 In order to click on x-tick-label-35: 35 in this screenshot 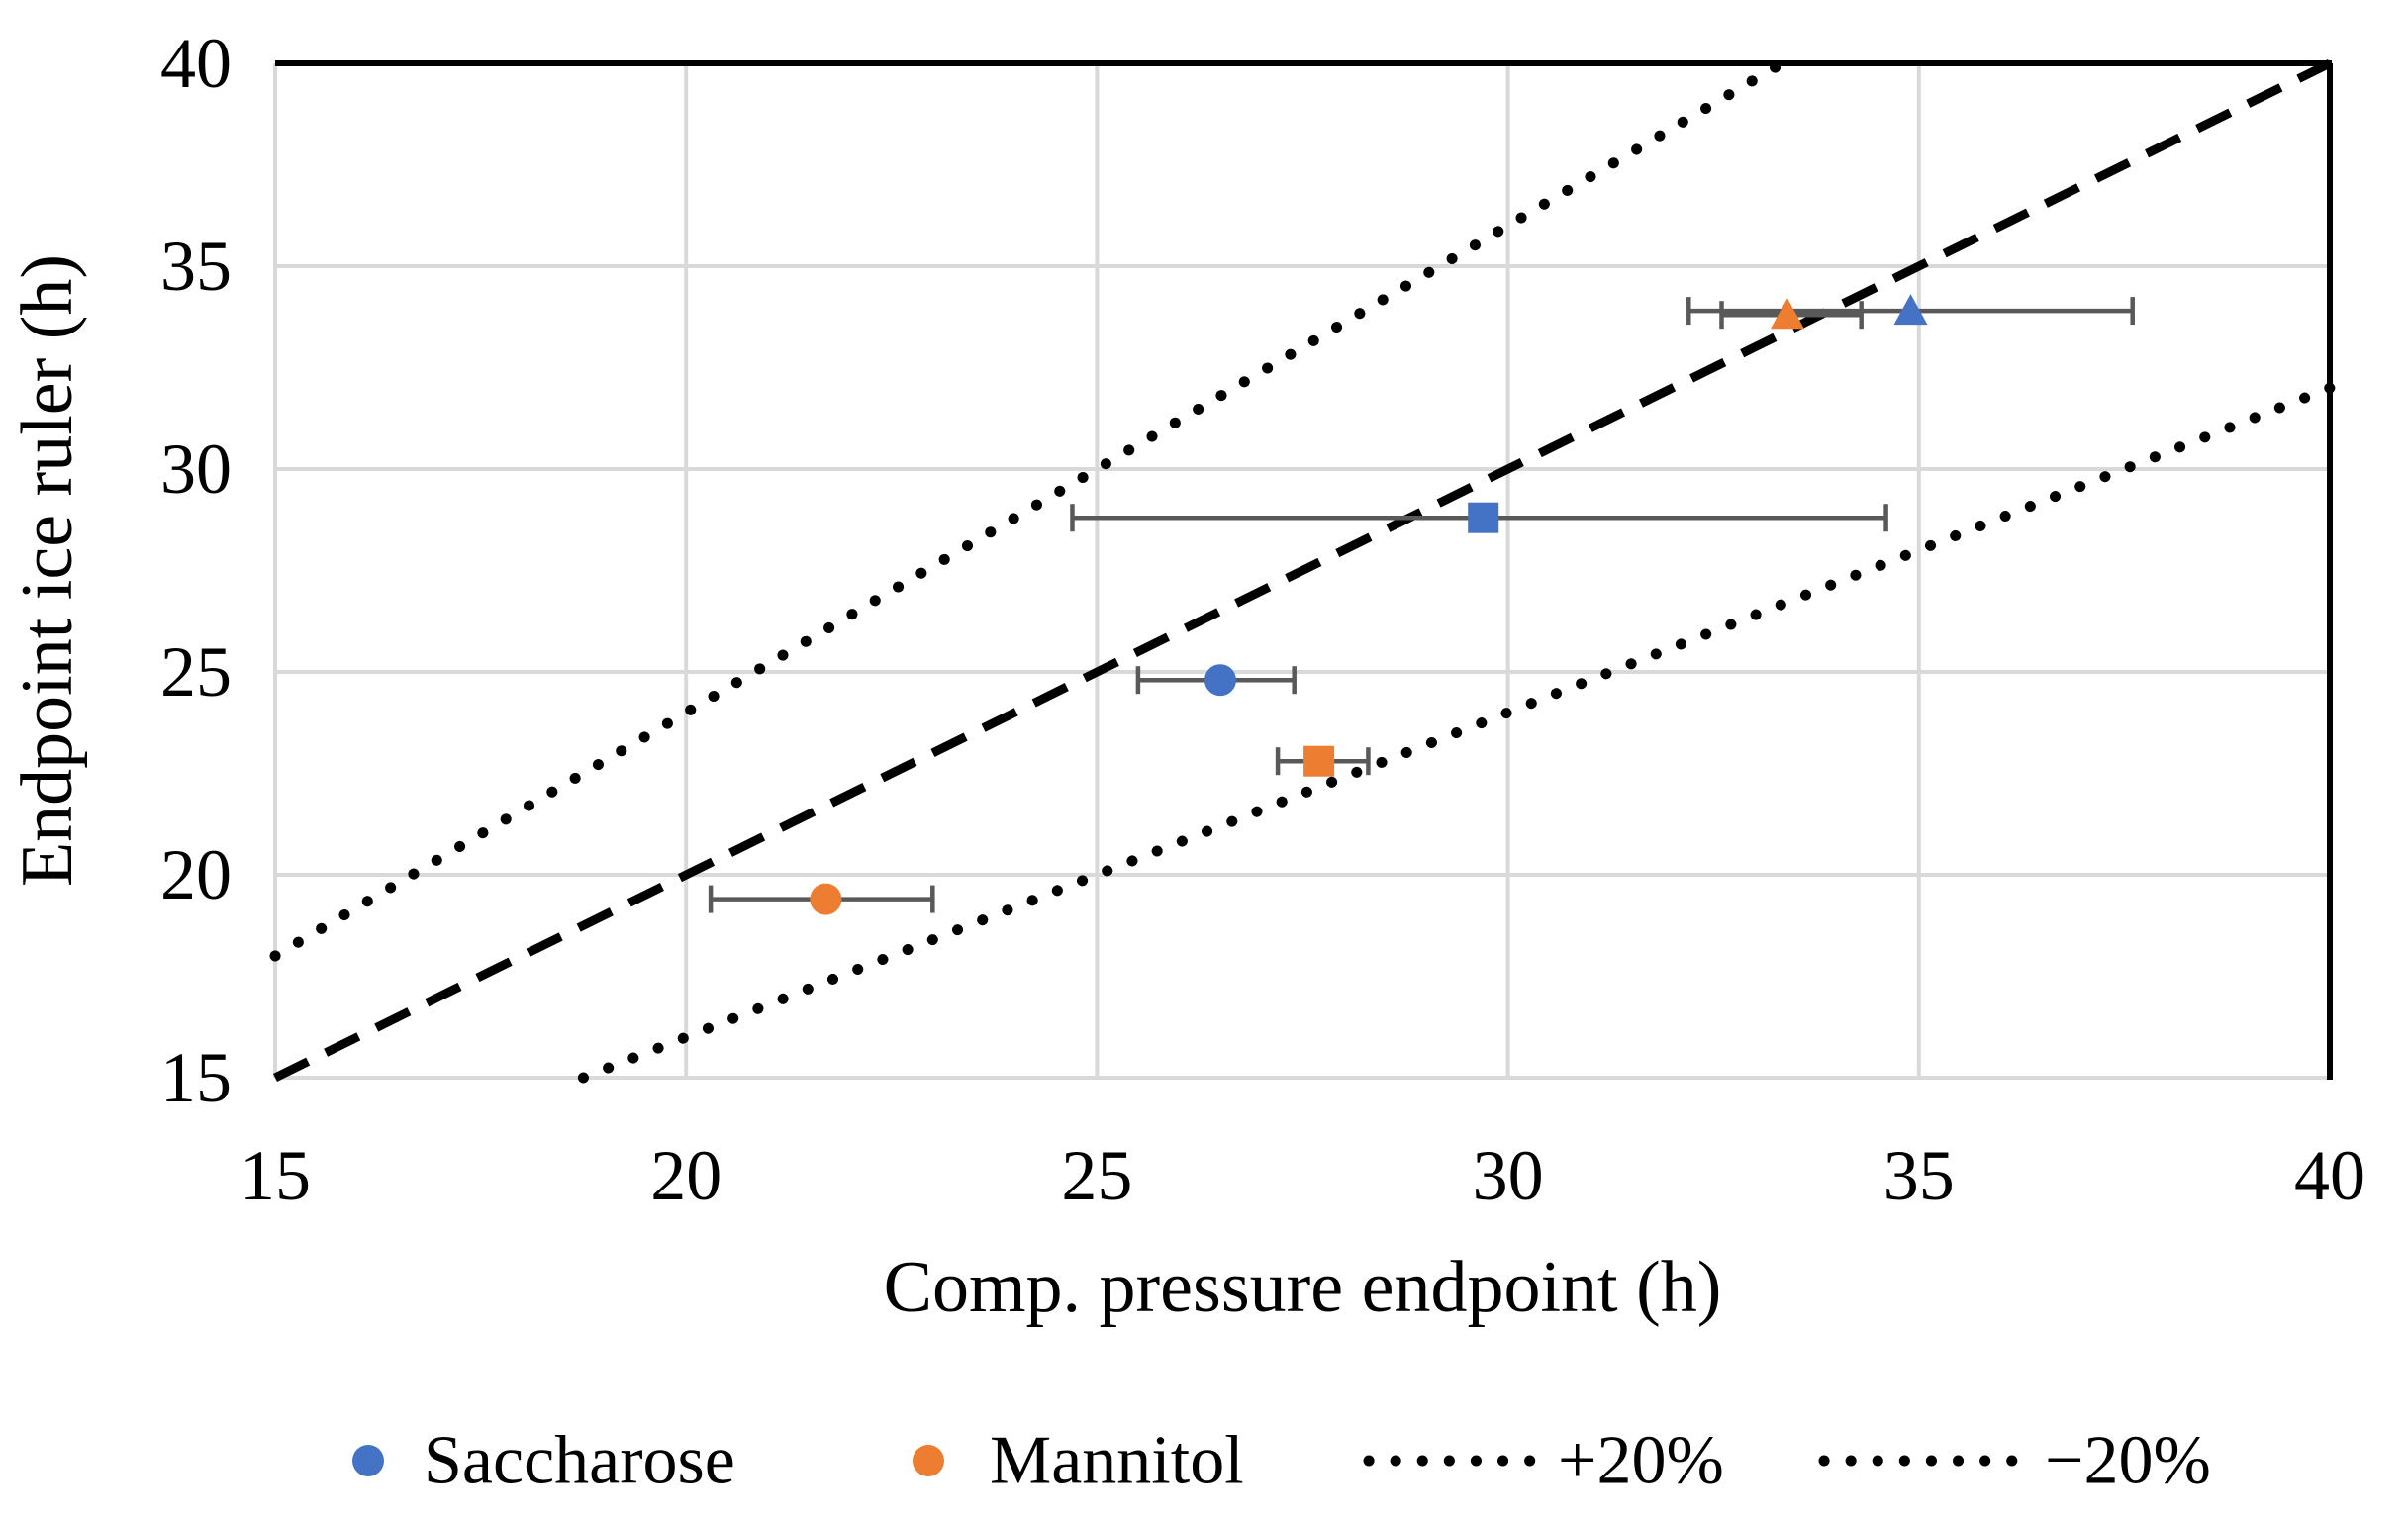, I will do `click(1919, 1176)`.